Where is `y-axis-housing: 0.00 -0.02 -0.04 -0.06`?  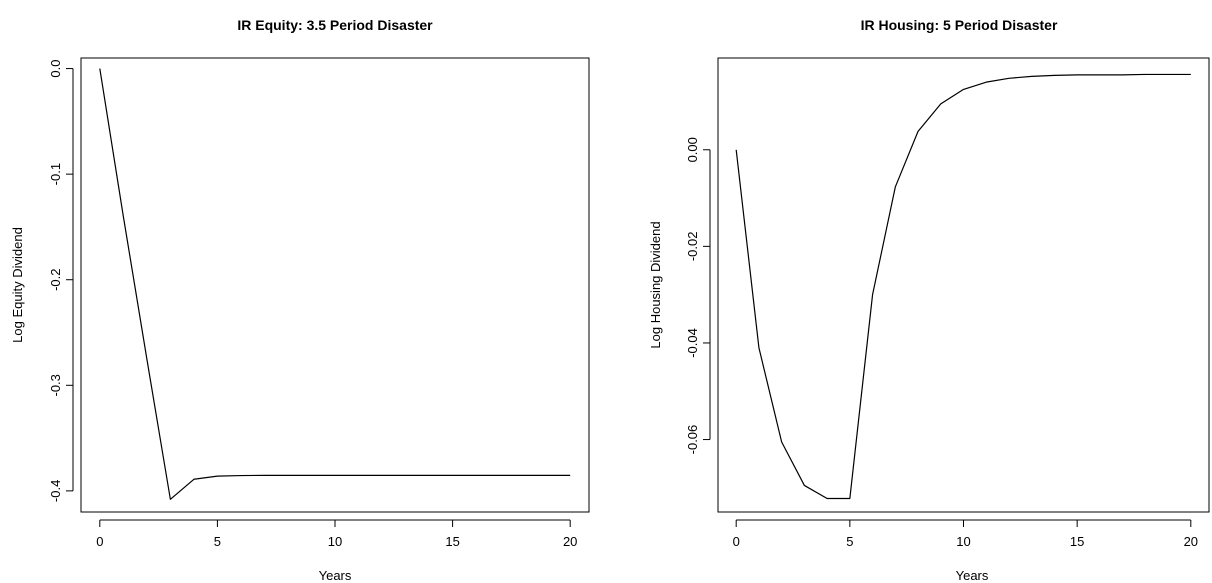 y-axis-housing: 0.00 -0.02 -0.04 -0.06 is located at coordinates (698, 296).